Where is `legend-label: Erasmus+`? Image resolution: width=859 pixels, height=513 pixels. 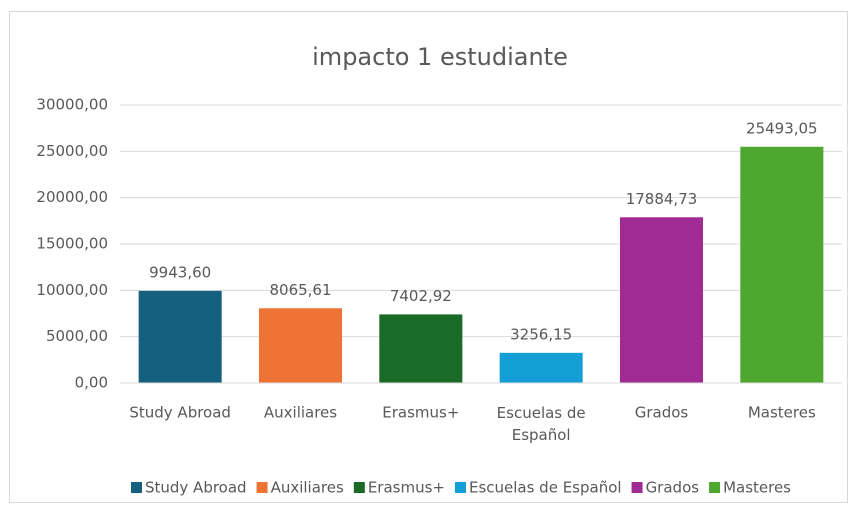 legend-label: Erasmus+ is located at coordinates (406, 488).